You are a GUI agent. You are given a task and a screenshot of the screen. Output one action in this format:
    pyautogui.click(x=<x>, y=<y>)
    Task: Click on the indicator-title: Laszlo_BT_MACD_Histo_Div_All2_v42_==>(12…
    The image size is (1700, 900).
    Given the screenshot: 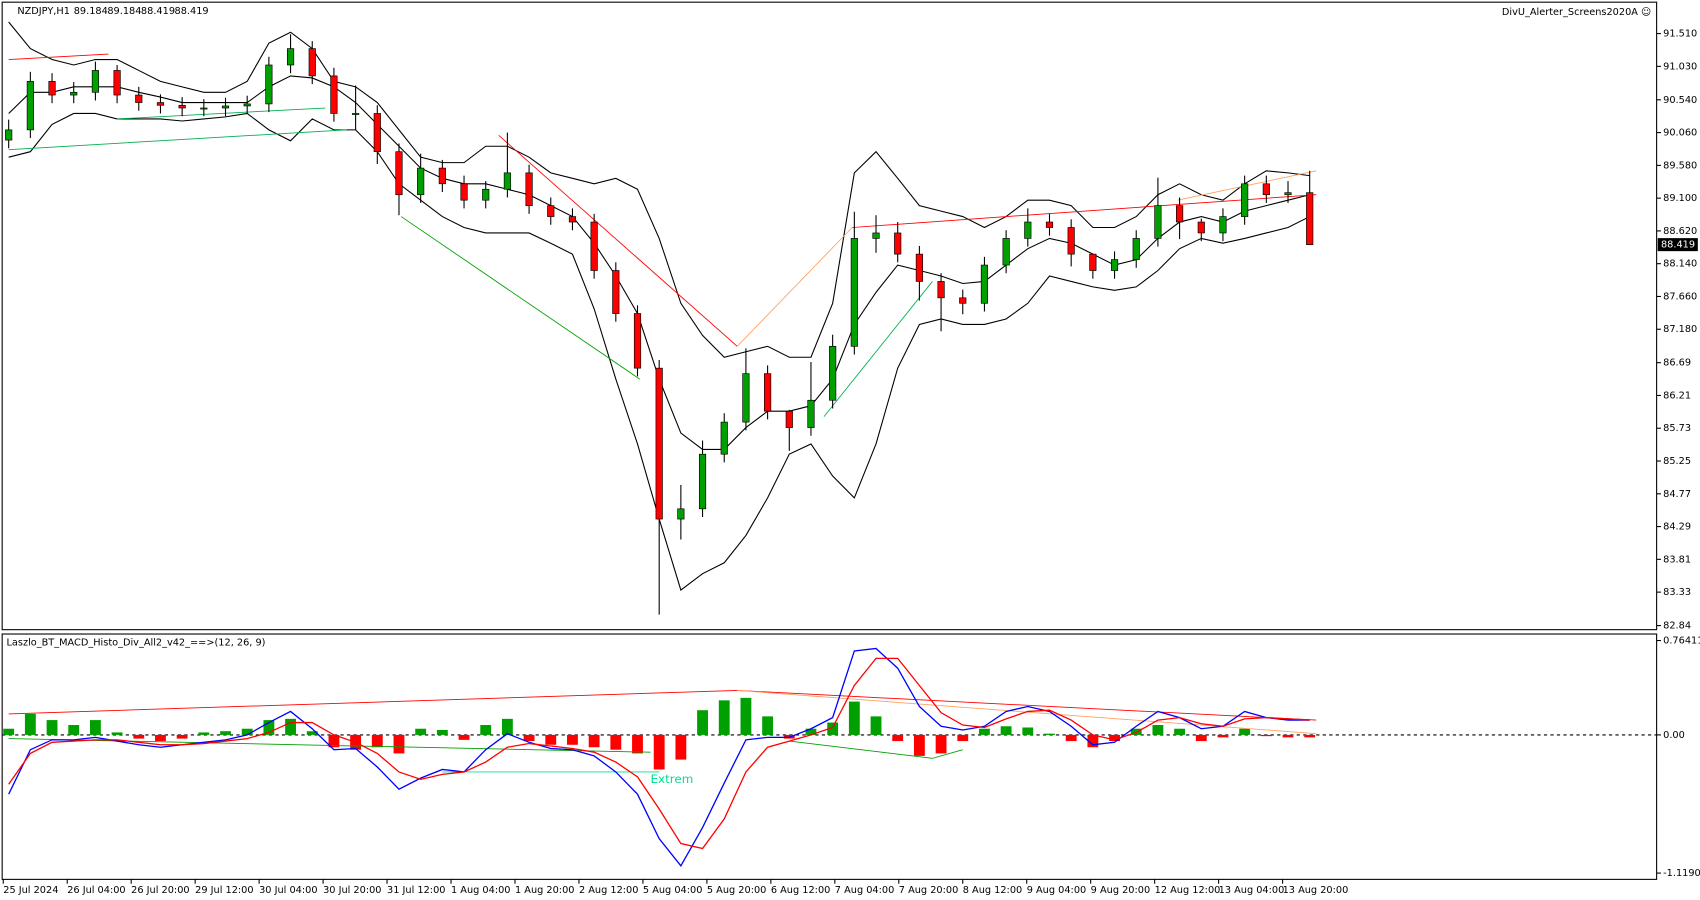 What is the action you would take?
    pyautogui.click(x=136, y=643)
    